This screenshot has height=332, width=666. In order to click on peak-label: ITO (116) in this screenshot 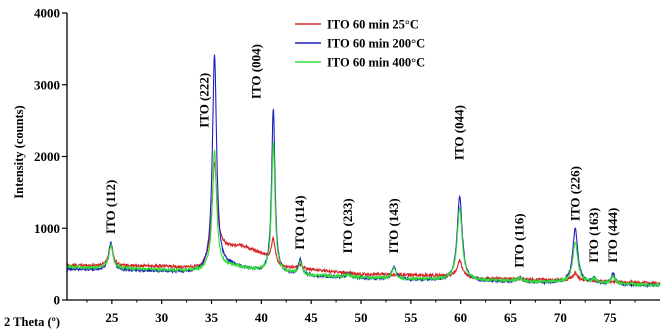, I will do `click(518, 240)`.